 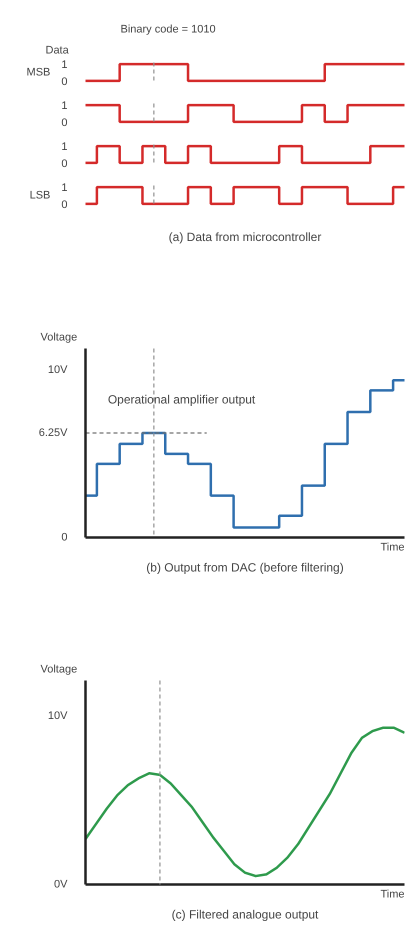 I want to click on text: (c) Filtered analogue output, so click(x=246, y=915).